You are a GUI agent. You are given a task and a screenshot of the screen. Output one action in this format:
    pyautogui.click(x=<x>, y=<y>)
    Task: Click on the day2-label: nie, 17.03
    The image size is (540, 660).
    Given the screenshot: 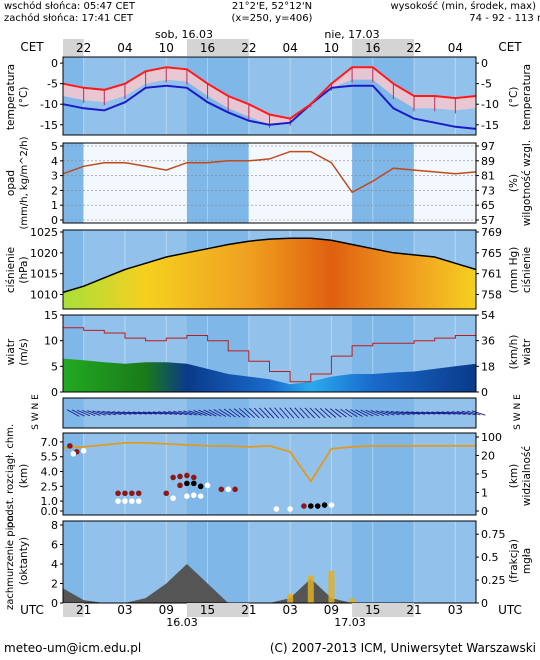 What is the action you would take?
    pyautogui.click(x=351, y=34)
    